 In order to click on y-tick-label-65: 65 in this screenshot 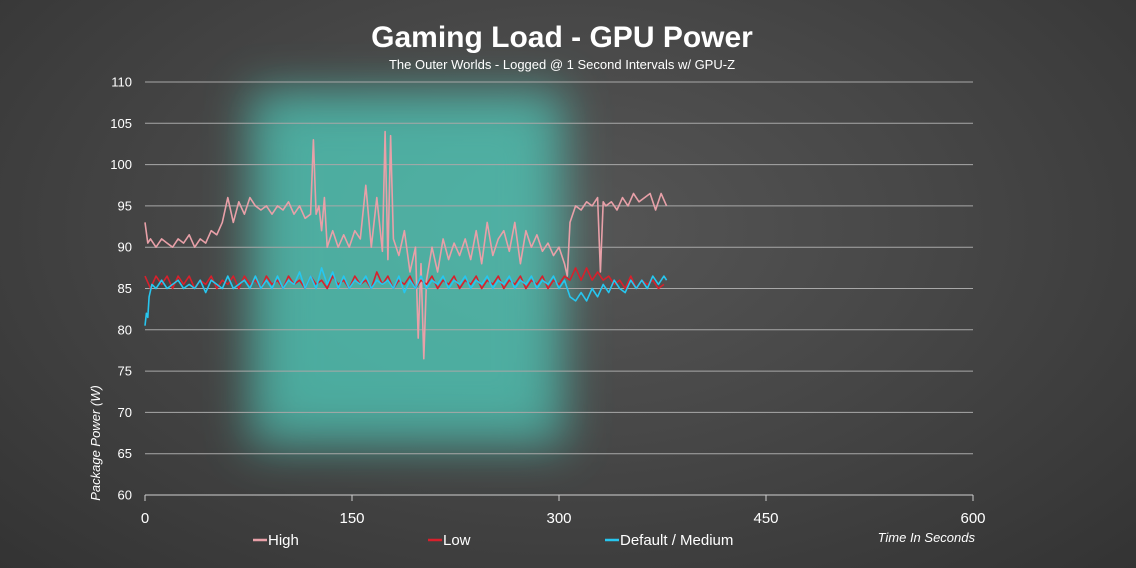, I will do `click(125, 453)`.